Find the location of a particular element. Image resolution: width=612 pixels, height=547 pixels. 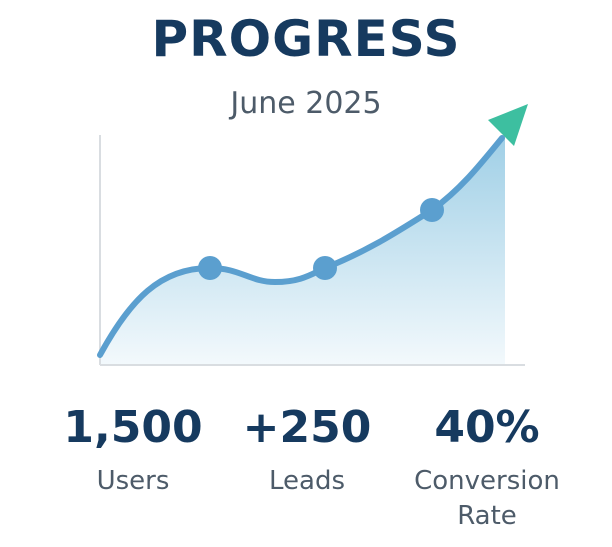

stat: 1,500 Users is located at coordinates (133, 449).